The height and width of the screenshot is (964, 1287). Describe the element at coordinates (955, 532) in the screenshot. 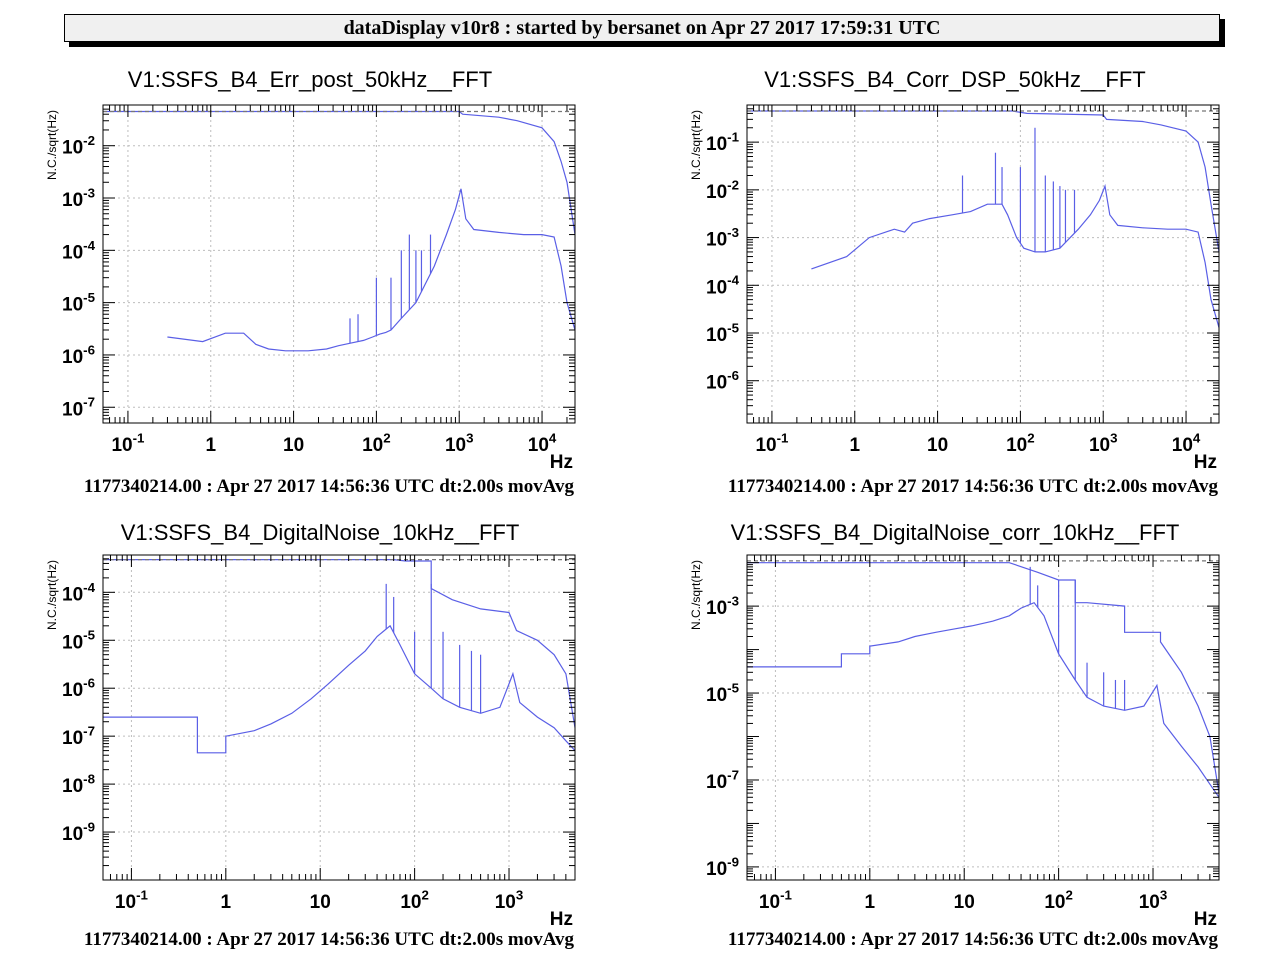

I see `chart-title: V1:SSFS_B4_DigitalNoise_corr_10kHz__FFT` at that location.